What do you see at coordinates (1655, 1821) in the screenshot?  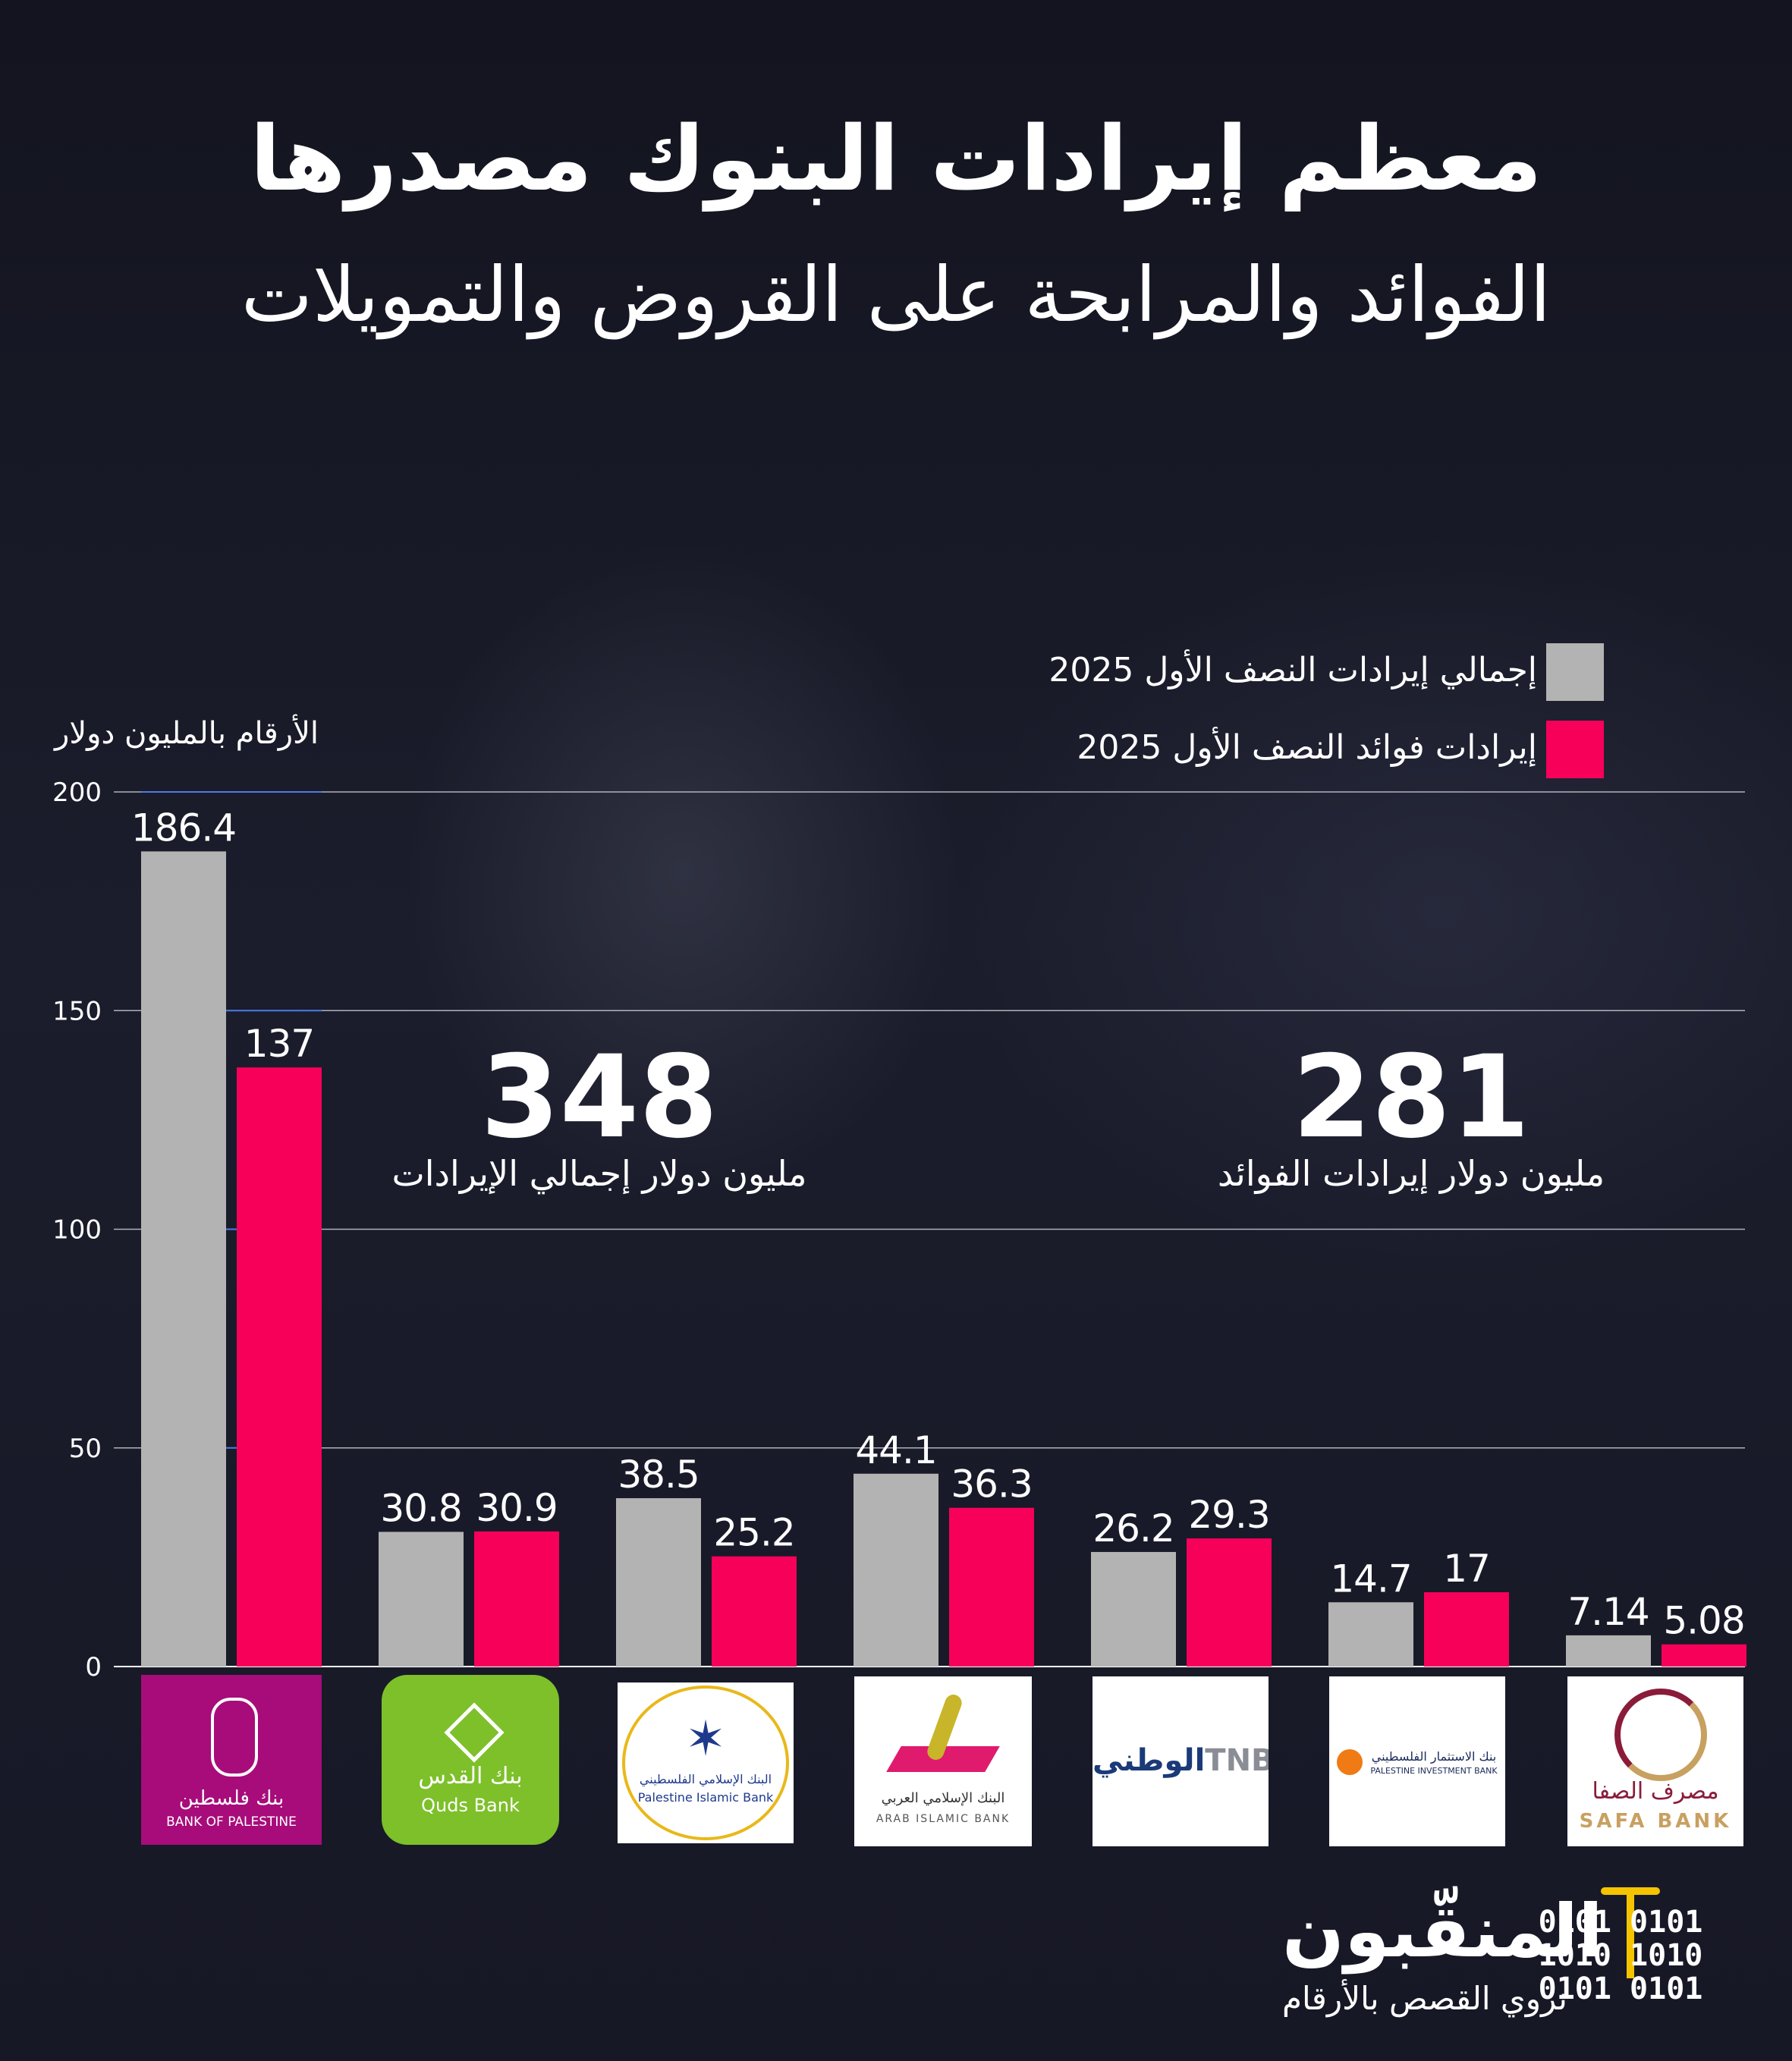 I see `logo-name-en: SAFA BANK` at bounding box center [1655, 1821].